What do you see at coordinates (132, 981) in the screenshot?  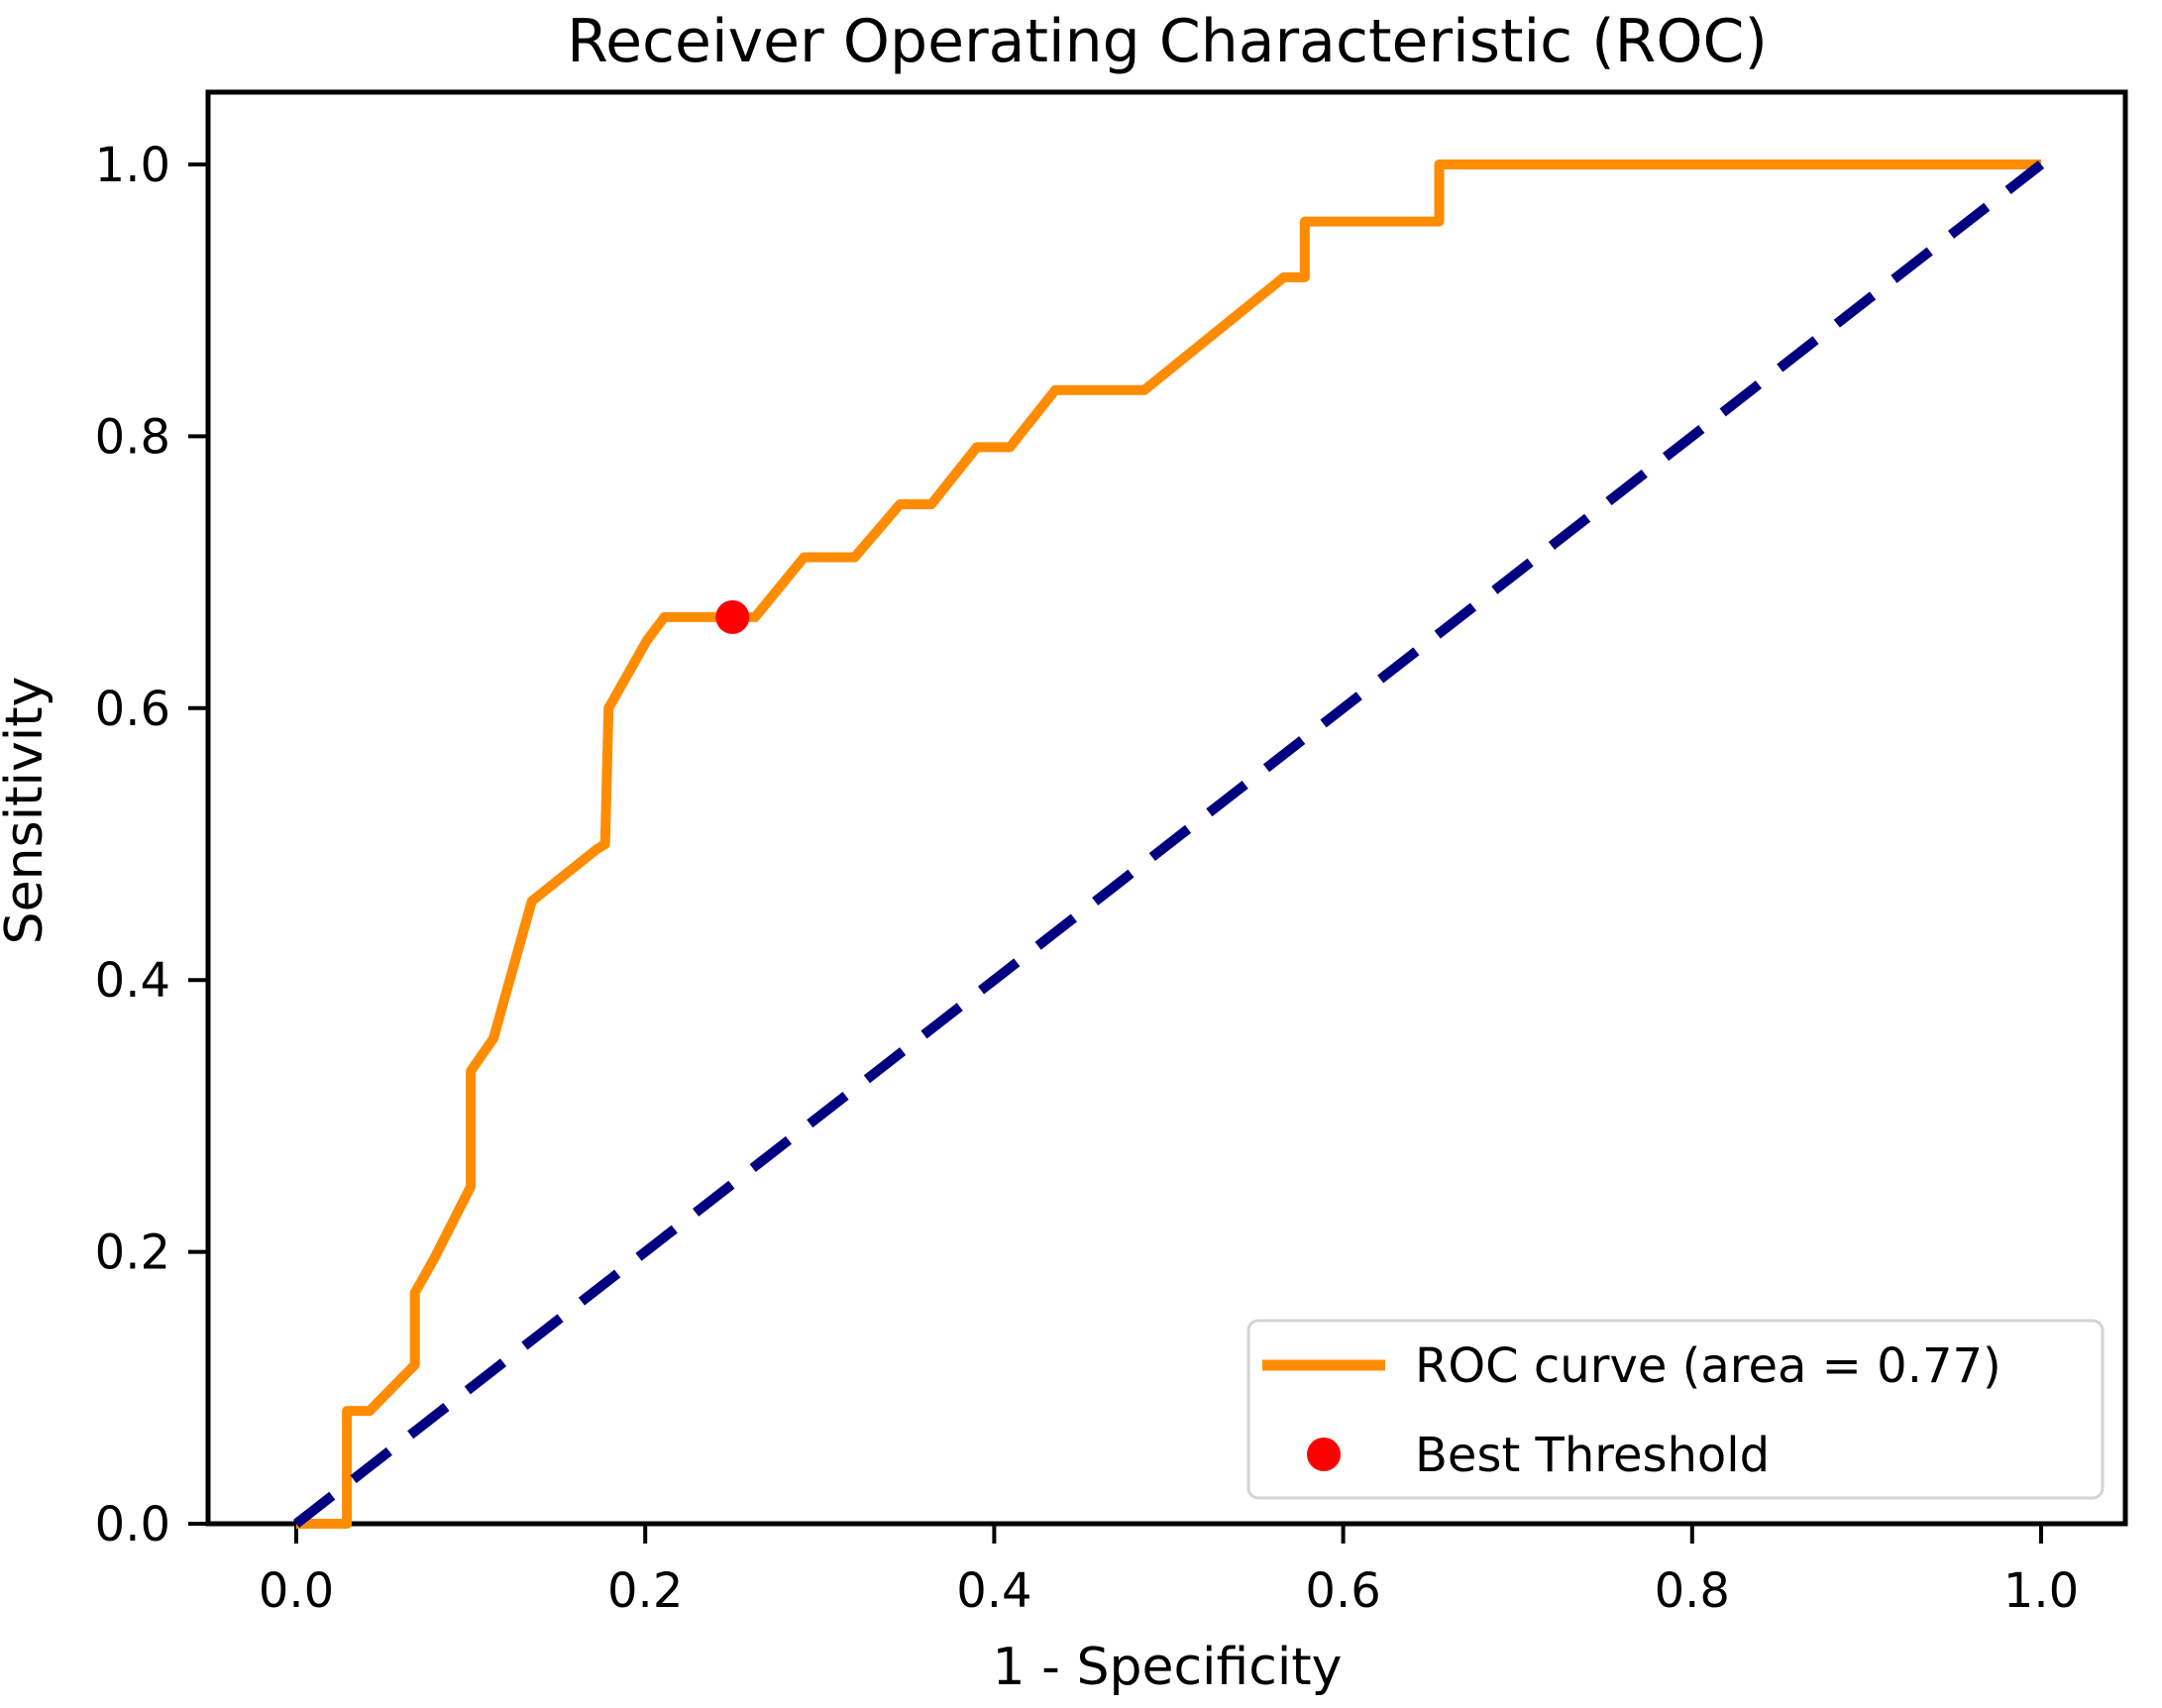 I see `y-tick-label: 0.4` at bounding box center [132, 981].